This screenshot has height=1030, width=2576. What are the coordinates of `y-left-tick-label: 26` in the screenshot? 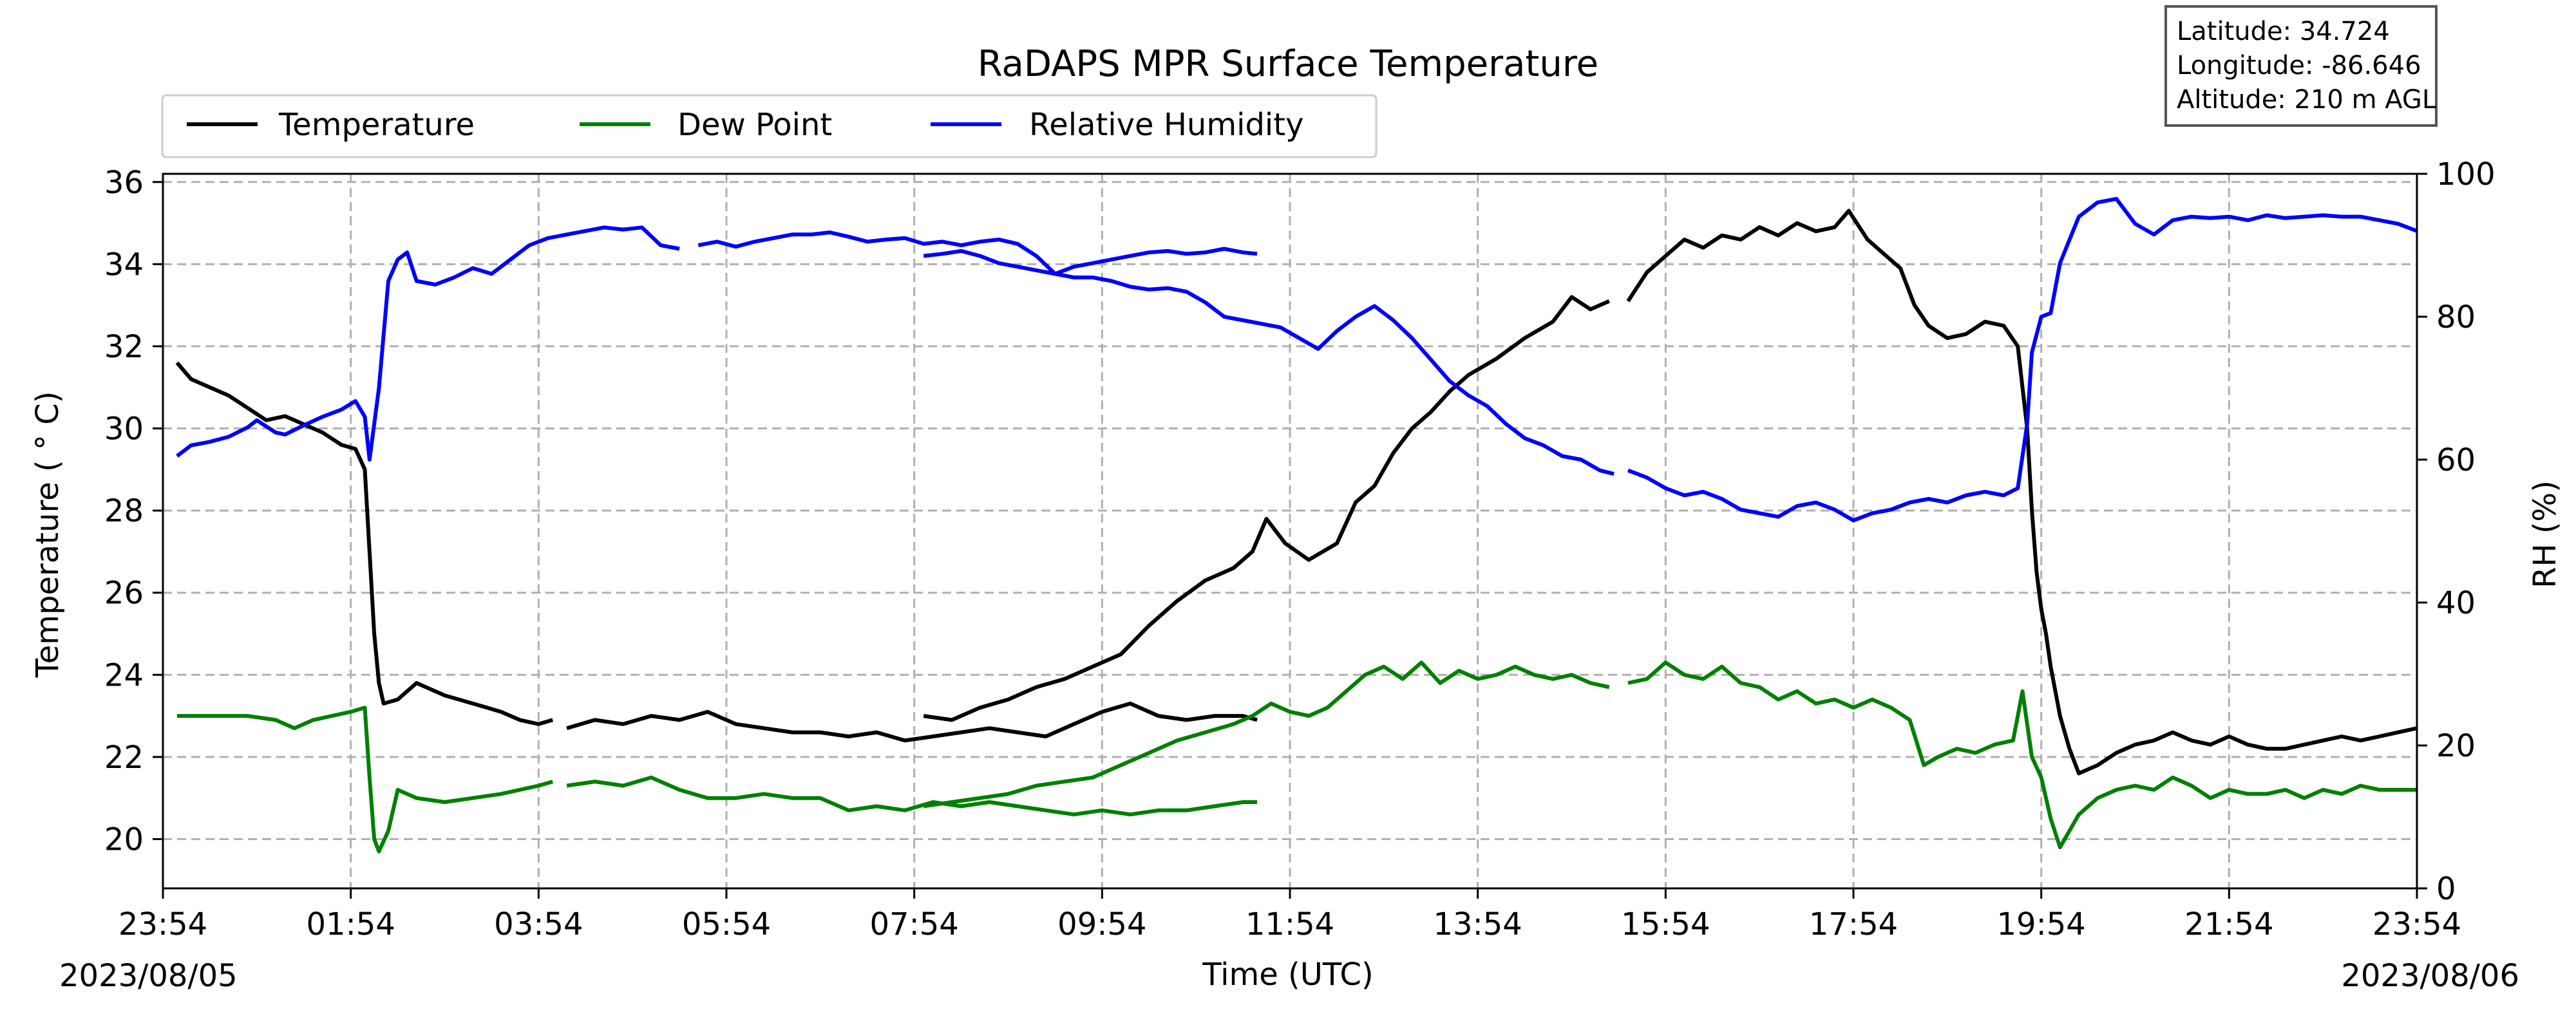 It's located at (124, 594).